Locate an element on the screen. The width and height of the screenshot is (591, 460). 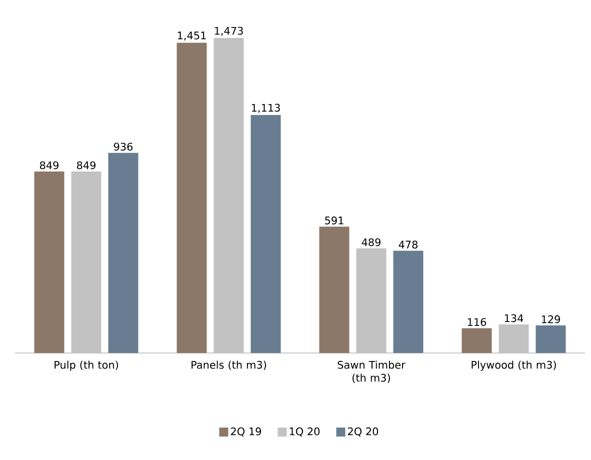
x-tick-label: Plywood (th m3) is located at coordinates (514, 365).